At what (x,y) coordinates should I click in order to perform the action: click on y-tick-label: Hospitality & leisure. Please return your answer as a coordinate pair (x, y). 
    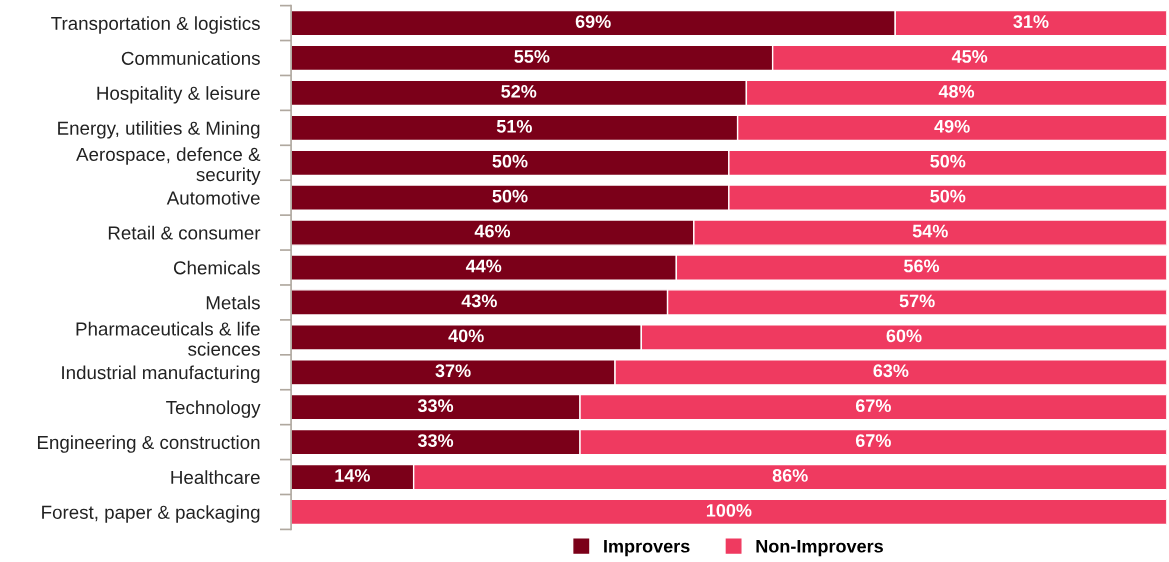
    Looking at the image, I should click on (178, 95).